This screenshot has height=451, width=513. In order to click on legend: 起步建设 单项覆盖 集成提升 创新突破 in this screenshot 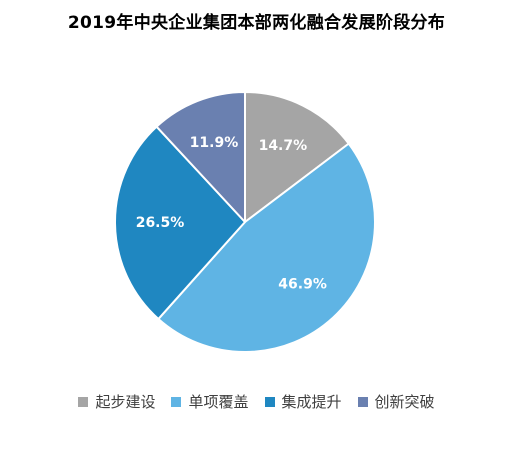, I will do `click(256, 401)`.